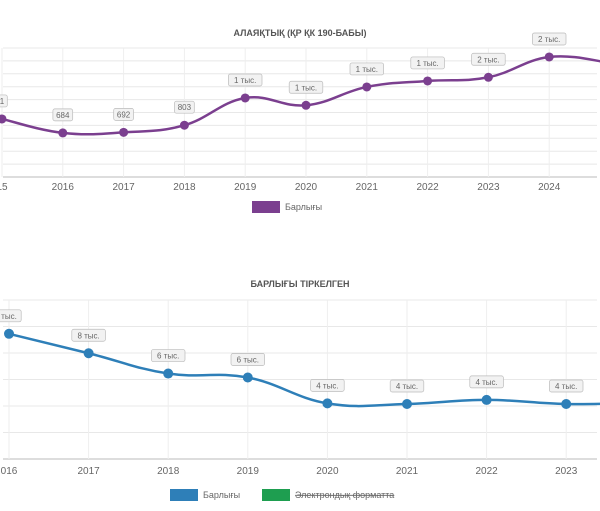 This screenshot has height=511, width=600. I want to click on data-label: тыс., so click(9, 316).